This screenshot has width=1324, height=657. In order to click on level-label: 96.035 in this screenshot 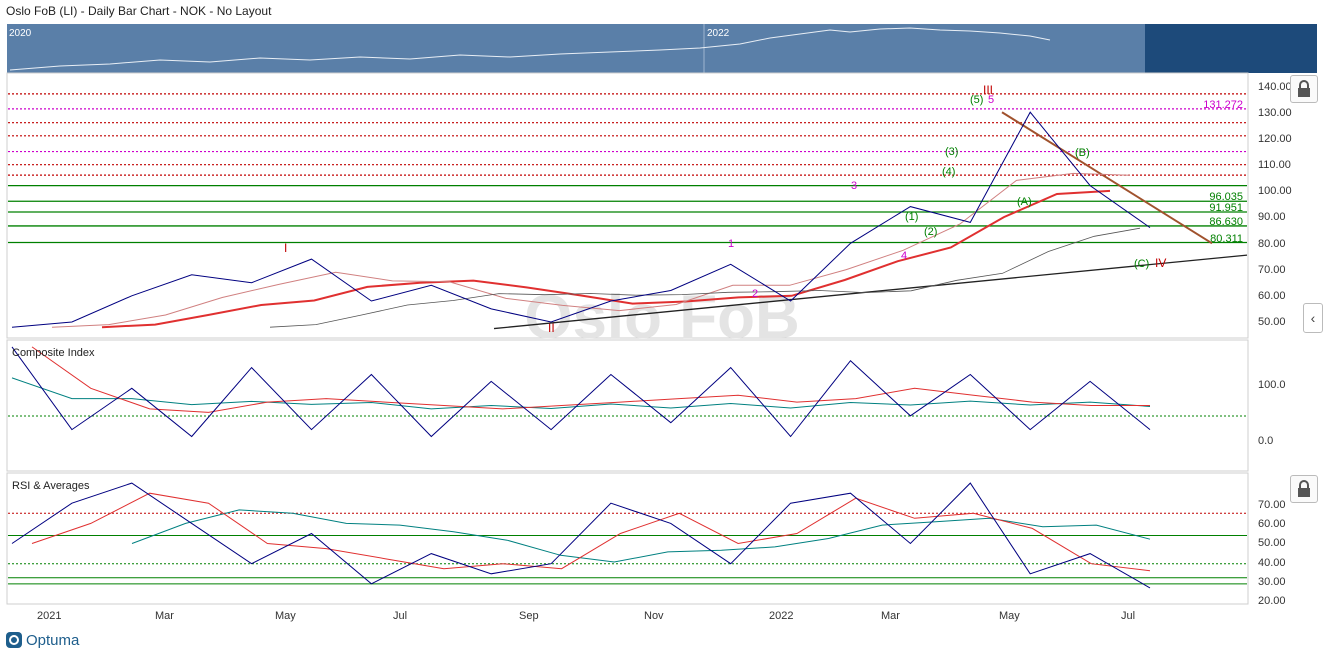, I will do `click(1226, 197)`.